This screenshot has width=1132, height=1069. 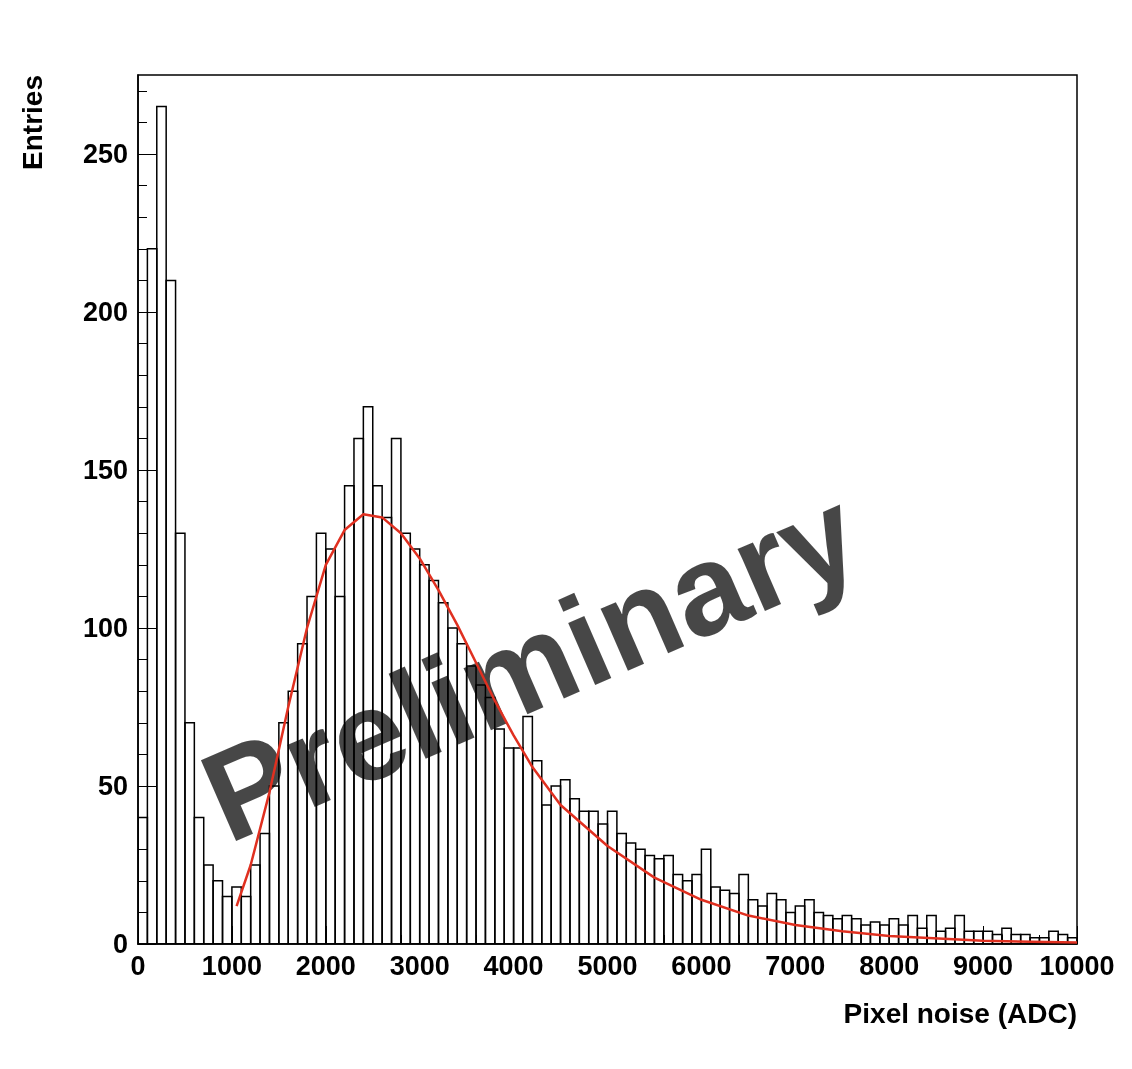 What do you see at coordinates (960, 1013) in the screenshot?
I see `x-axis-title: Pixel noise (ADC)` at bounding box center [960, 1013].